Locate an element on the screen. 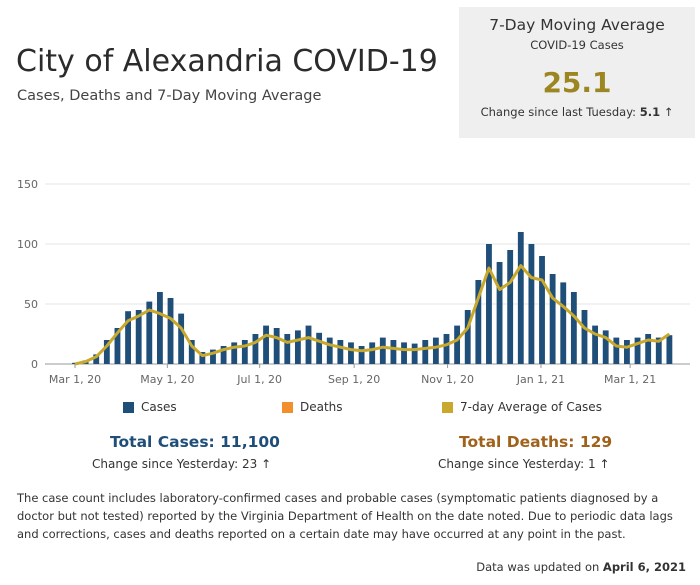 This screenshot has width=700, height=585. legend-label-cases: Cases is located at coordinates (159, 407).